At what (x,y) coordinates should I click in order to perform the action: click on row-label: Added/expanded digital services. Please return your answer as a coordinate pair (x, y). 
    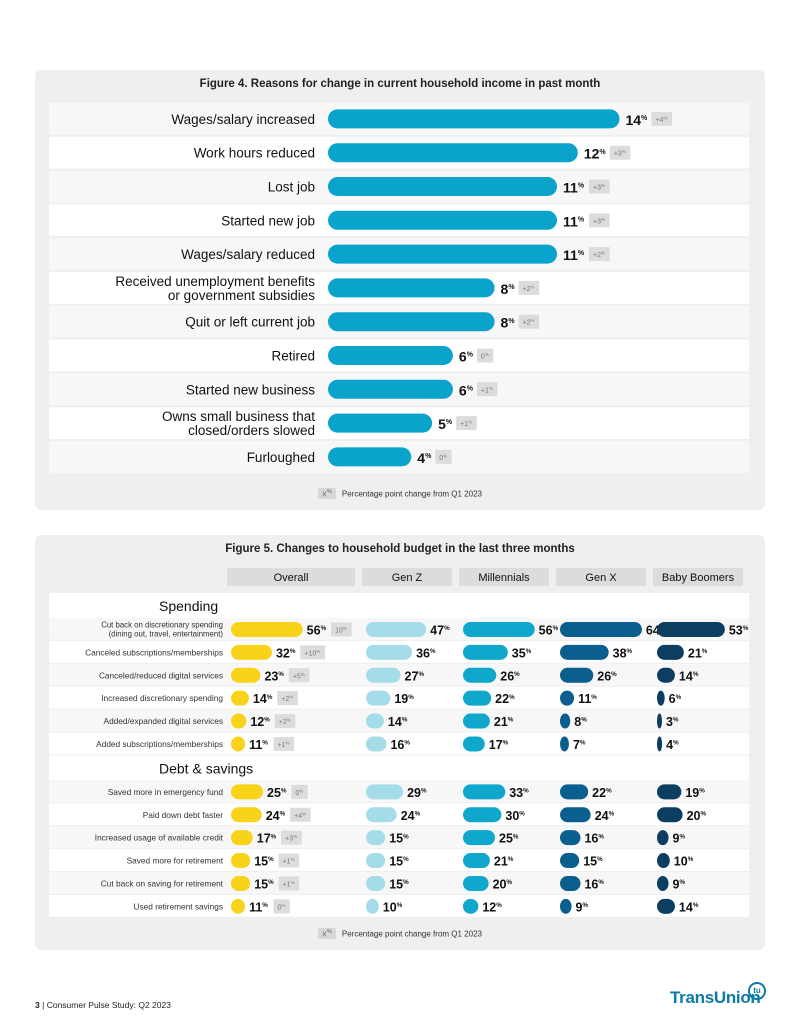
    Looking at the image, I should click on (163, 721).